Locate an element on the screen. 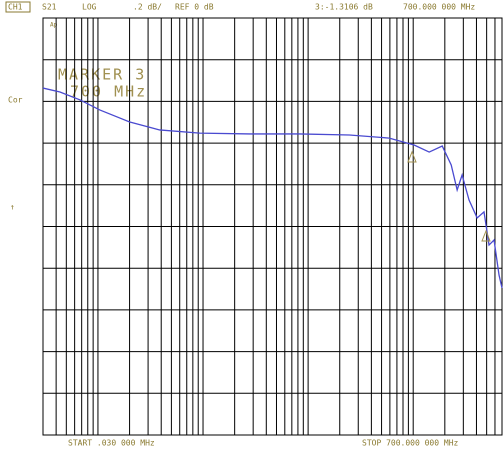  arrow: ↑ is located at coordinates (12, 207).